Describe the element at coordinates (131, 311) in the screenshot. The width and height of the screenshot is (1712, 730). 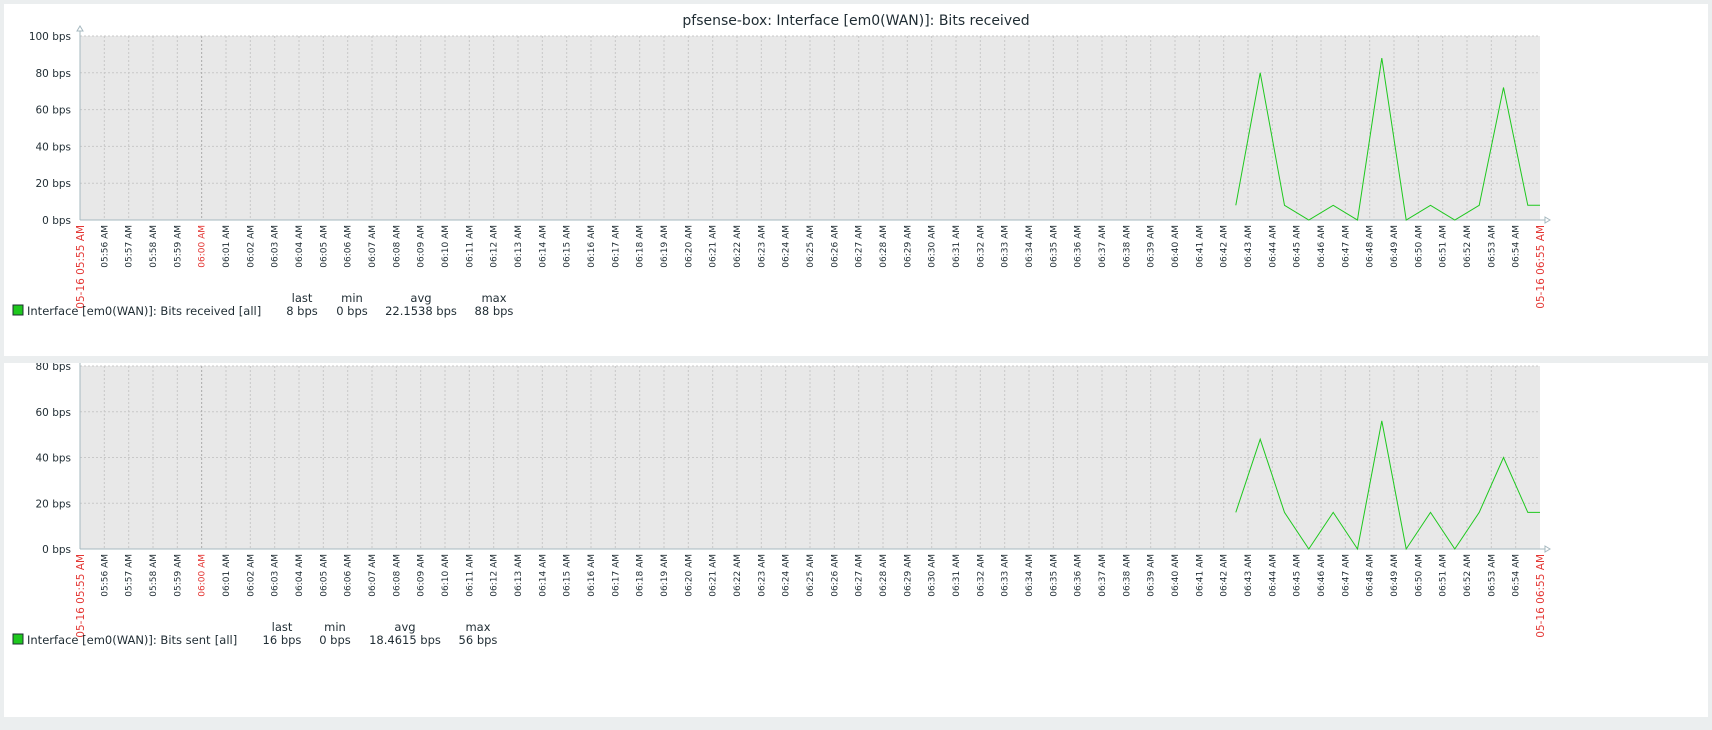
I see `legend-series-name: Interface [em0(WAN)]: Bits received` at that location.